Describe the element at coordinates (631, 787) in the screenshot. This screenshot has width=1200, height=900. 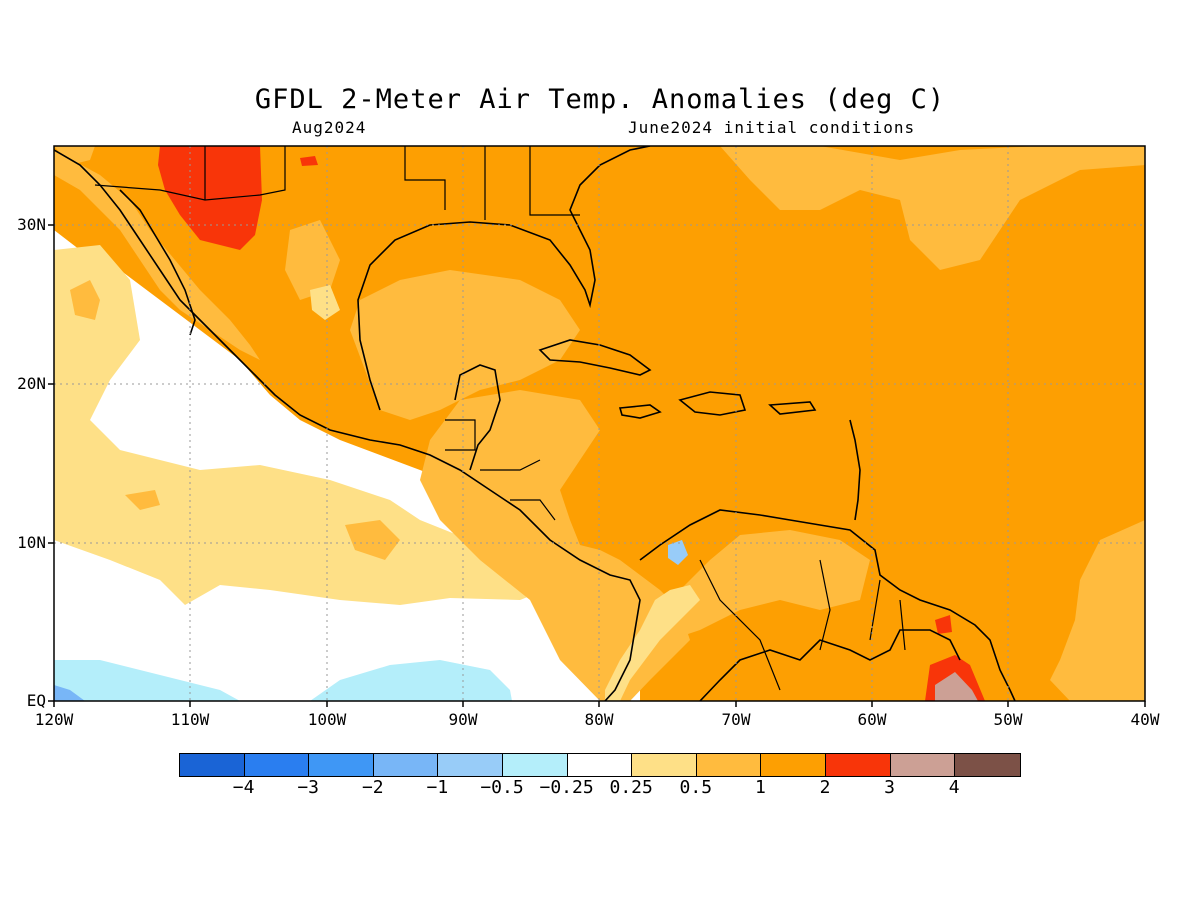
I see `colorbar-label: 0.25` at that location.